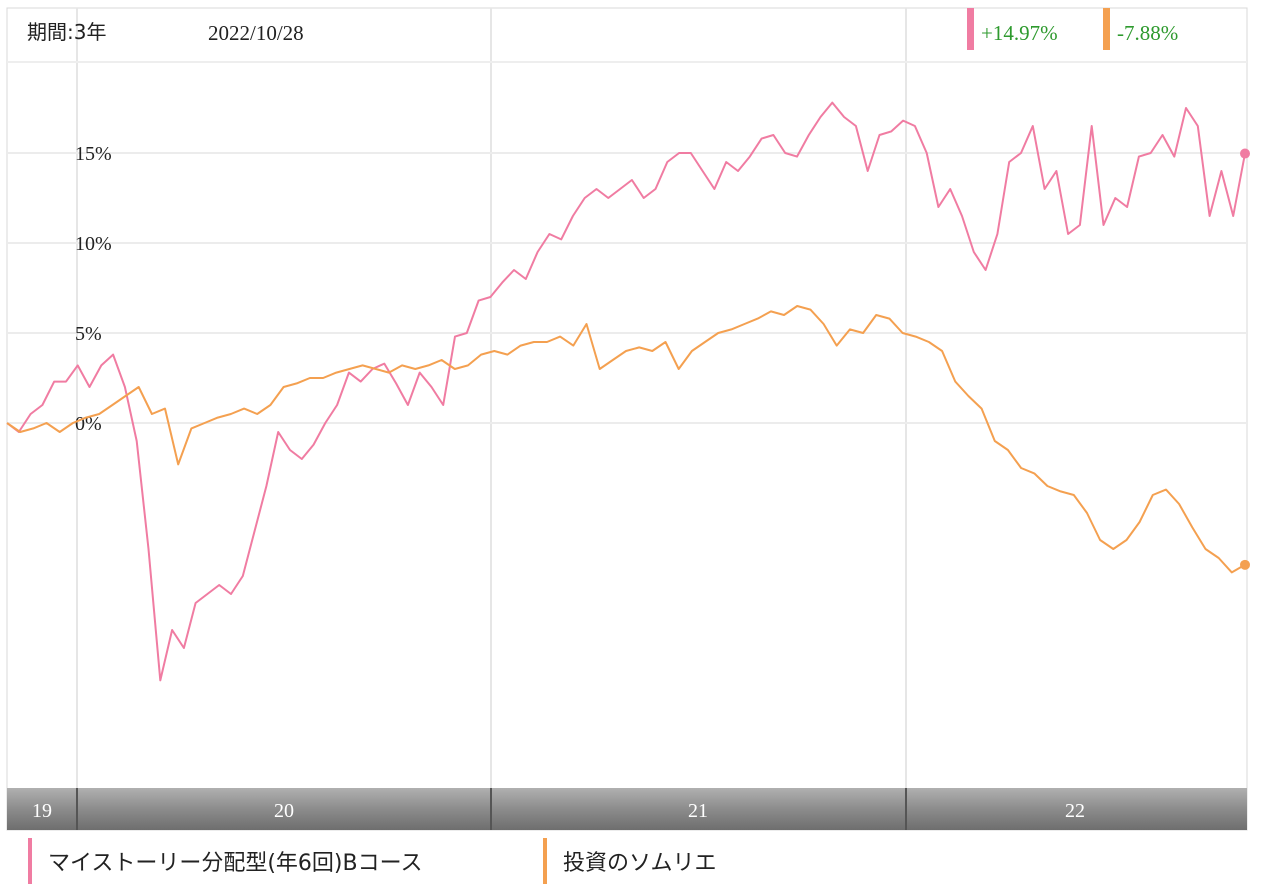 The height and width of the screenshot is (890, 1267). Describe the element at coordinates (1075, 811) in the screenshot. I see `x-tick-label: 22` at that location.